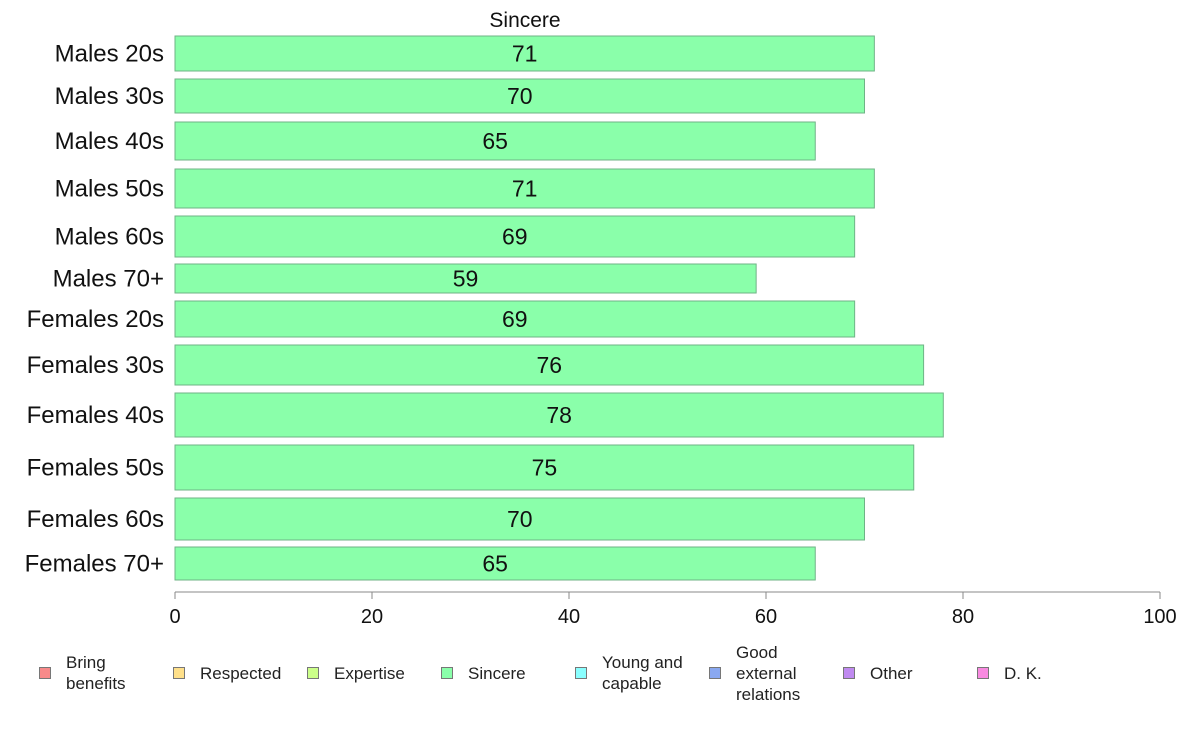  What do you see at coordinates (1159, 617) in the screenshot?
I see `x-tick-label: 100` at bounding box center [1159, 617].